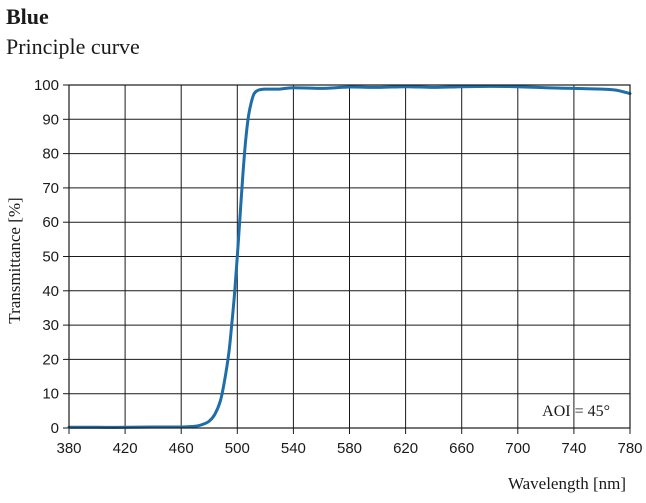 Image resolution: width=646 pixels, height=503 pixels. I want to click on aoi-annotation: AOI = 45°, so click(576, 411).